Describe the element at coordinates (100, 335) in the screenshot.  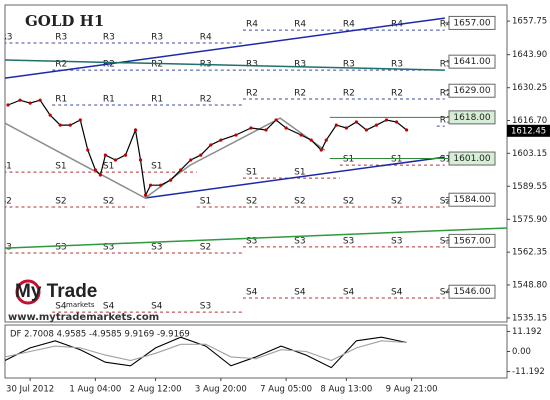
I see `indicator-label: DF 2.7008 4.9585 -4.9585 9.9169 -9.9169` at that location.